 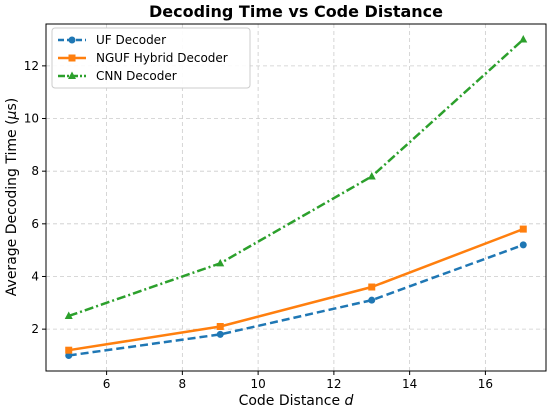 What do you see at coordinates (35, 171) in the screenshot?
I see `y-tick-label: 8` at bounding box center [35, 171].